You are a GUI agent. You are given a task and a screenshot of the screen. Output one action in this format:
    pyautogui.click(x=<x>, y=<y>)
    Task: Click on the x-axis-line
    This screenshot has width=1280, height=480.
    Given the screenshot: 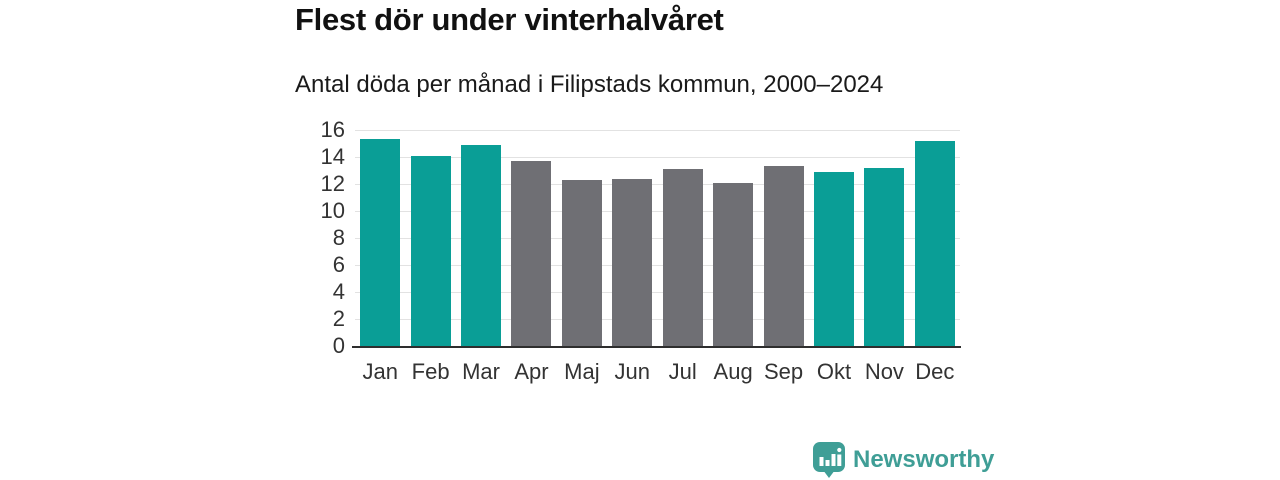 What is the action you would take?
    pyautogui.click(x=656, y=347)
    